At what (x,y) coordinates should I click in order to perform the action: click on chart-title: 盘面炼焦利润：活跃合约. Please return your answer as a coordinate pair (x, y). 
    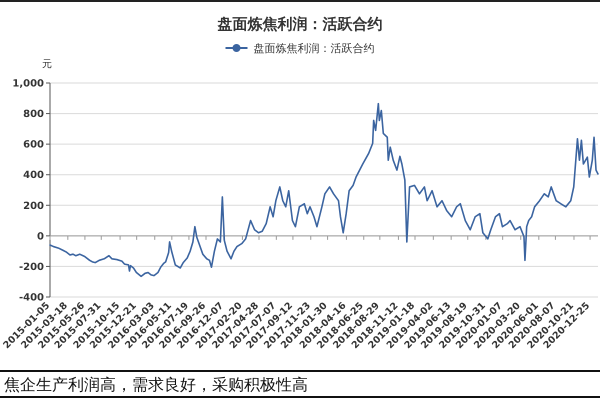
    Looking at the image, I should click on (299, 24).